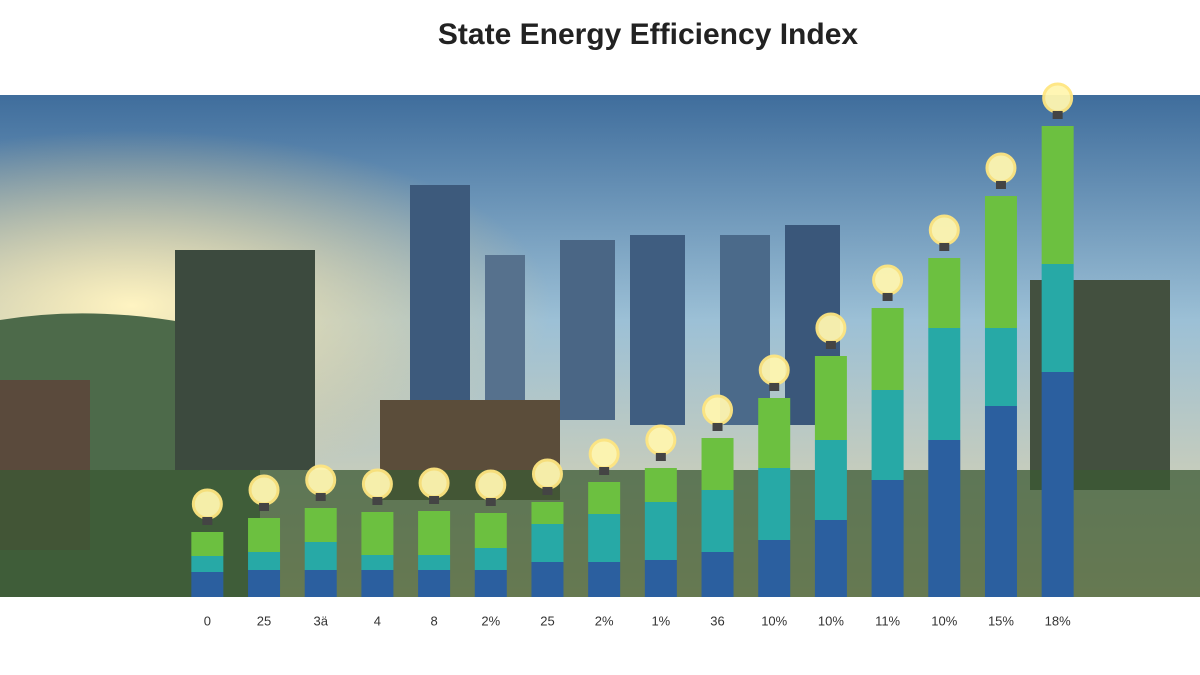 This screenshot has width=1200, height=675. What do you see at coordinates (377, 620) in the screenshot?
I see `x-tick-label: 4` at bounding box center [377, 620].